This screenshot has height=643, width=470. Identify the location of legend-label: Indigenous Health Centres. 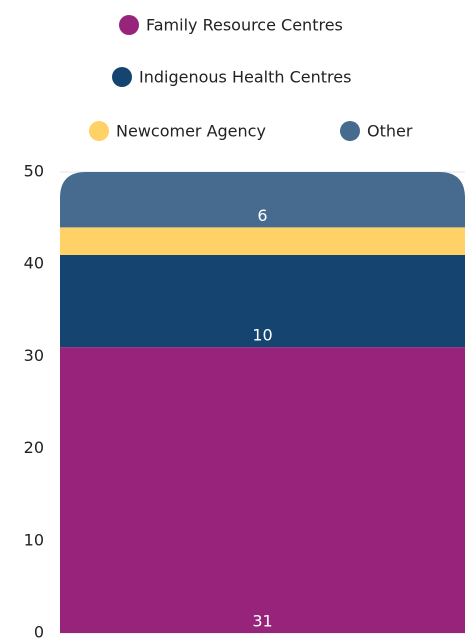
(245, 77).